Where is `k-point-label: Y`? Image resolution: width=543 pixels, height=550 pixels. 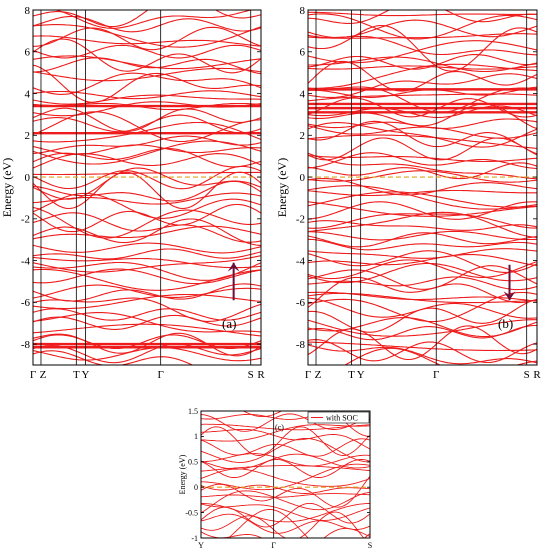 k-point-label: Y is located at coordinates (85, 375).